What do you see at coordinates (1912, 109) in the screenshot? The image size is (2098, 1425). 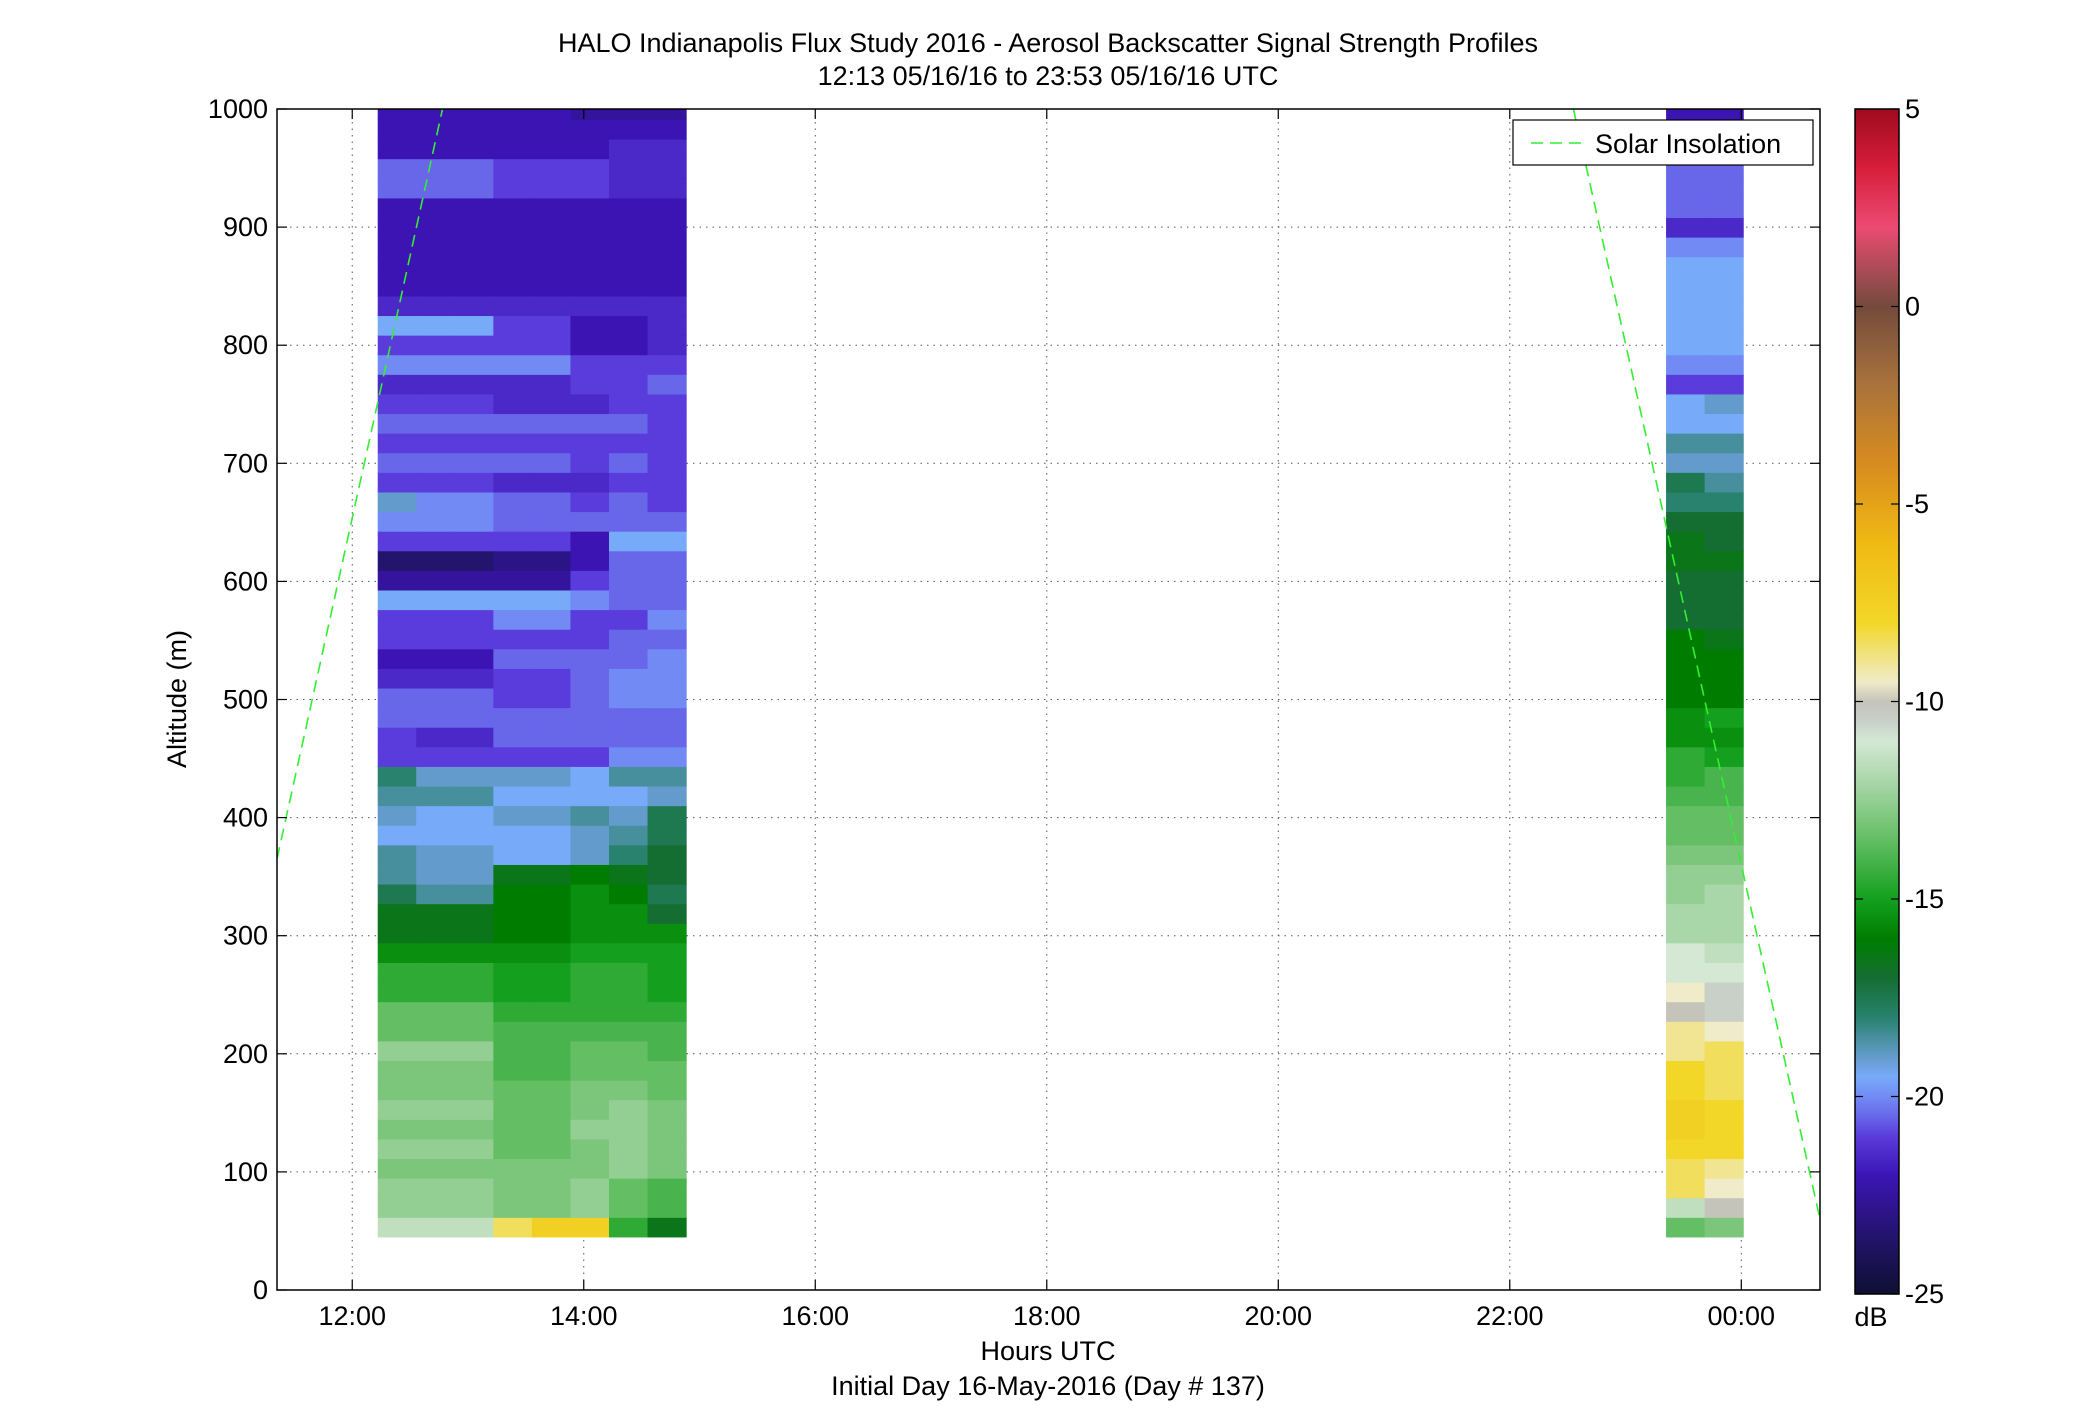 I see `colorbar-tick-label: 5` at bounding box center [1912, 109].